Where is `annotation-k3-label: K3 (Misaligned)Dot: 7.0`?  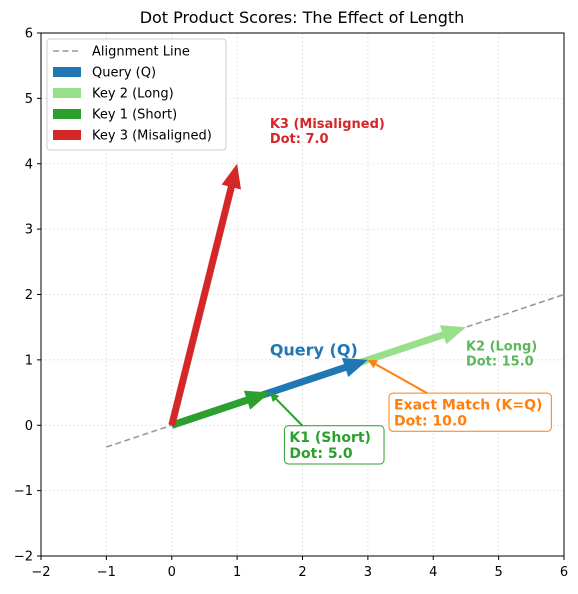 annotation-k3-label: K3 (Misaligned)Dot: 7.0 is located at coordinates (327, 132).